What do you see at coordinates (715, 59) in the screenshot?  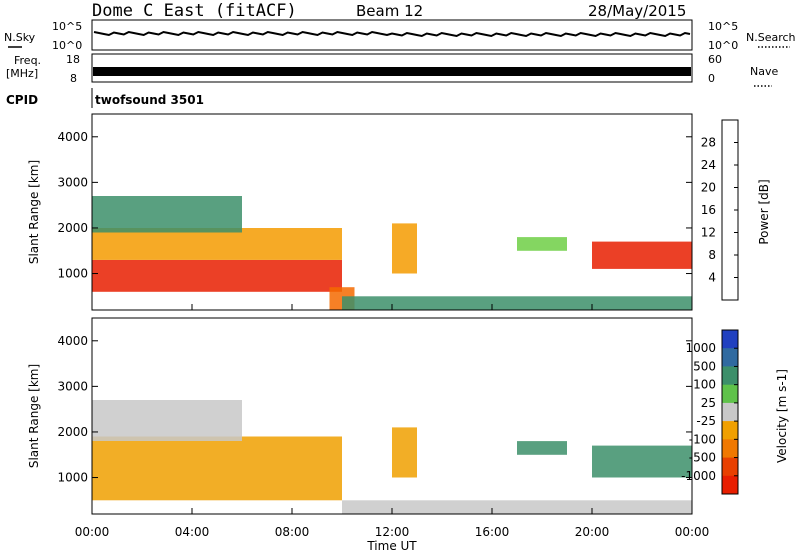 I see `nave-tick-top: 60` at bounding box center [715, 59].